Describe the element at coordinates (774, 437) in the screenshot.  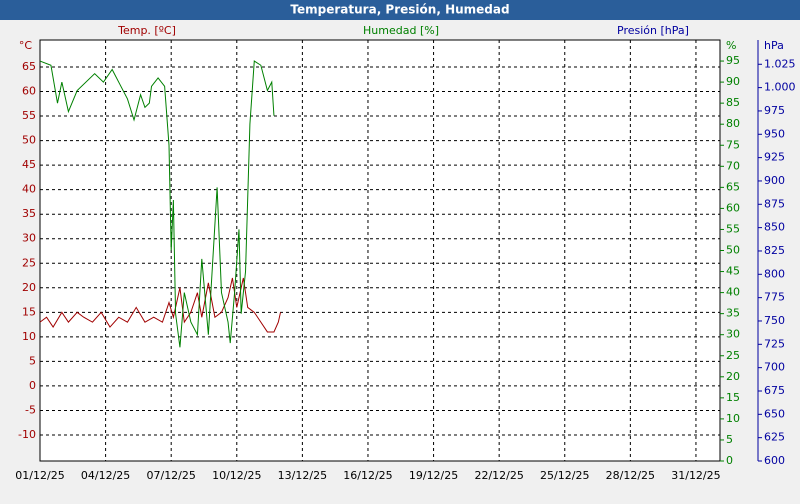
I see `y3-tick-label: 625` at that location.